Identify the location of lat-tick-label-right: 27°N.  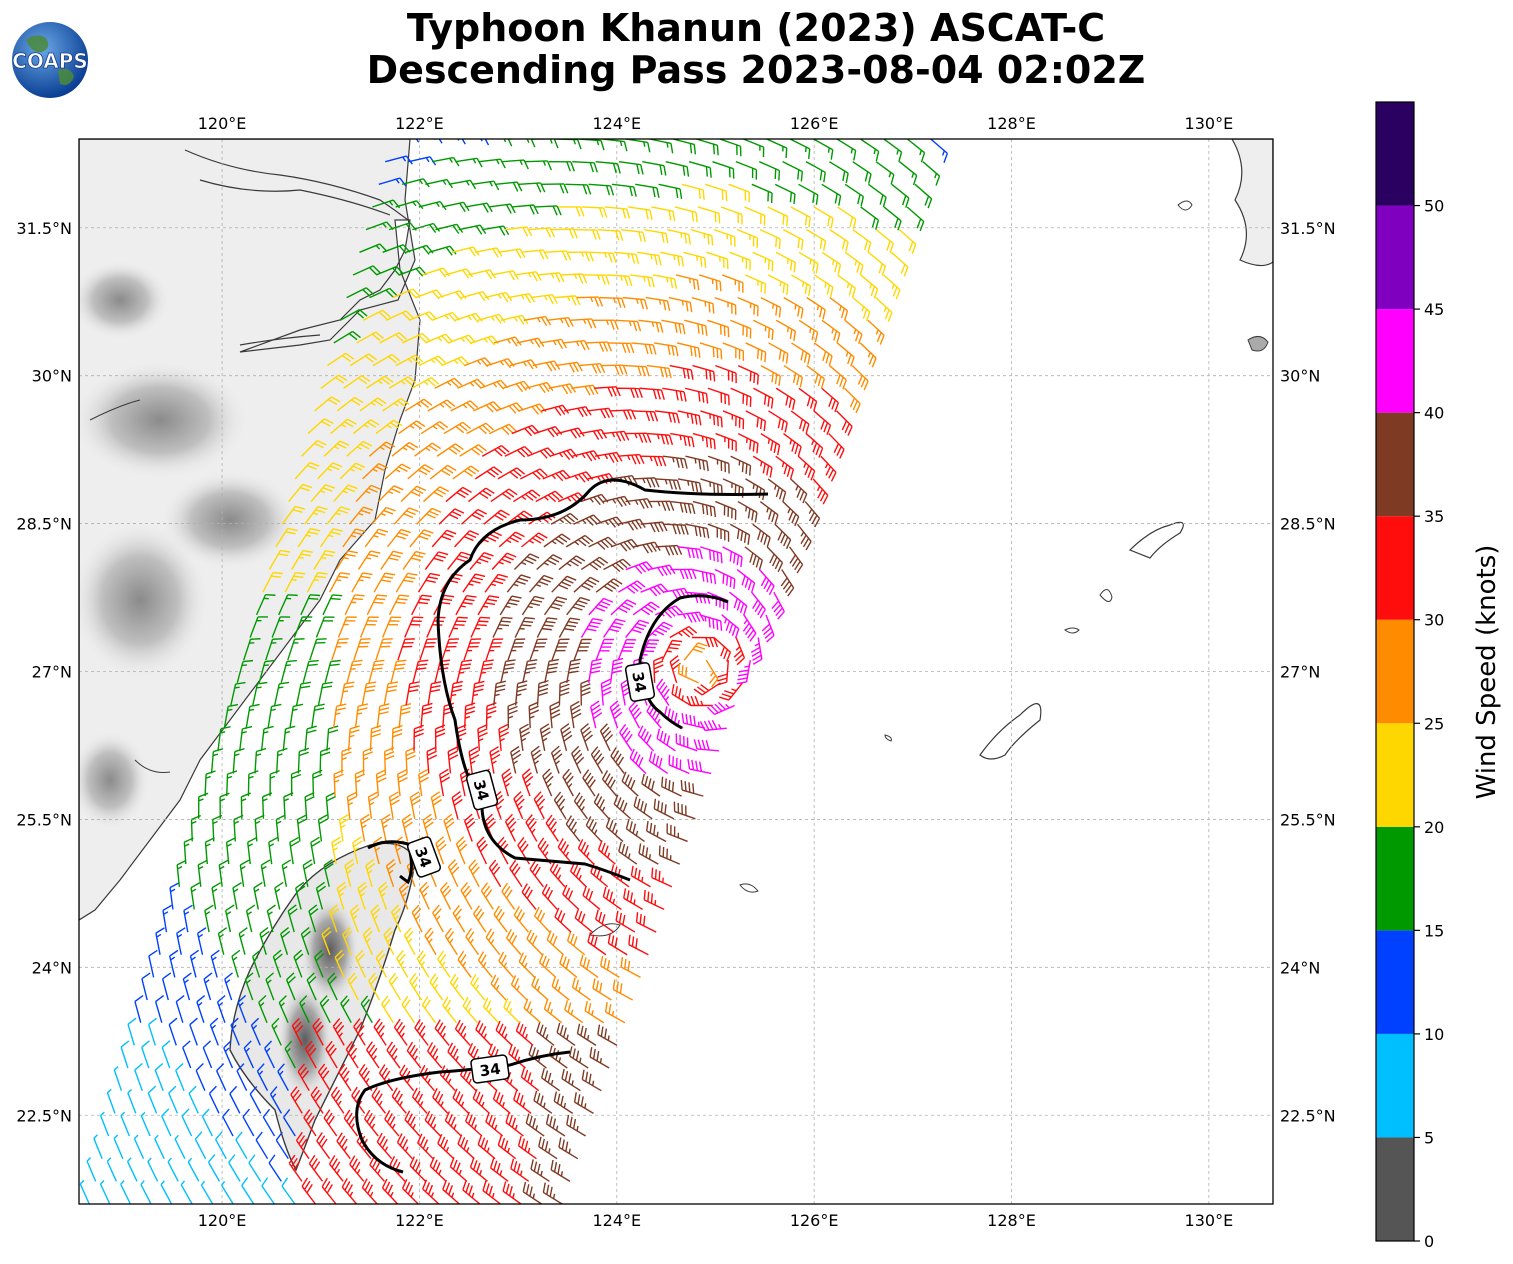
(1300, 672).